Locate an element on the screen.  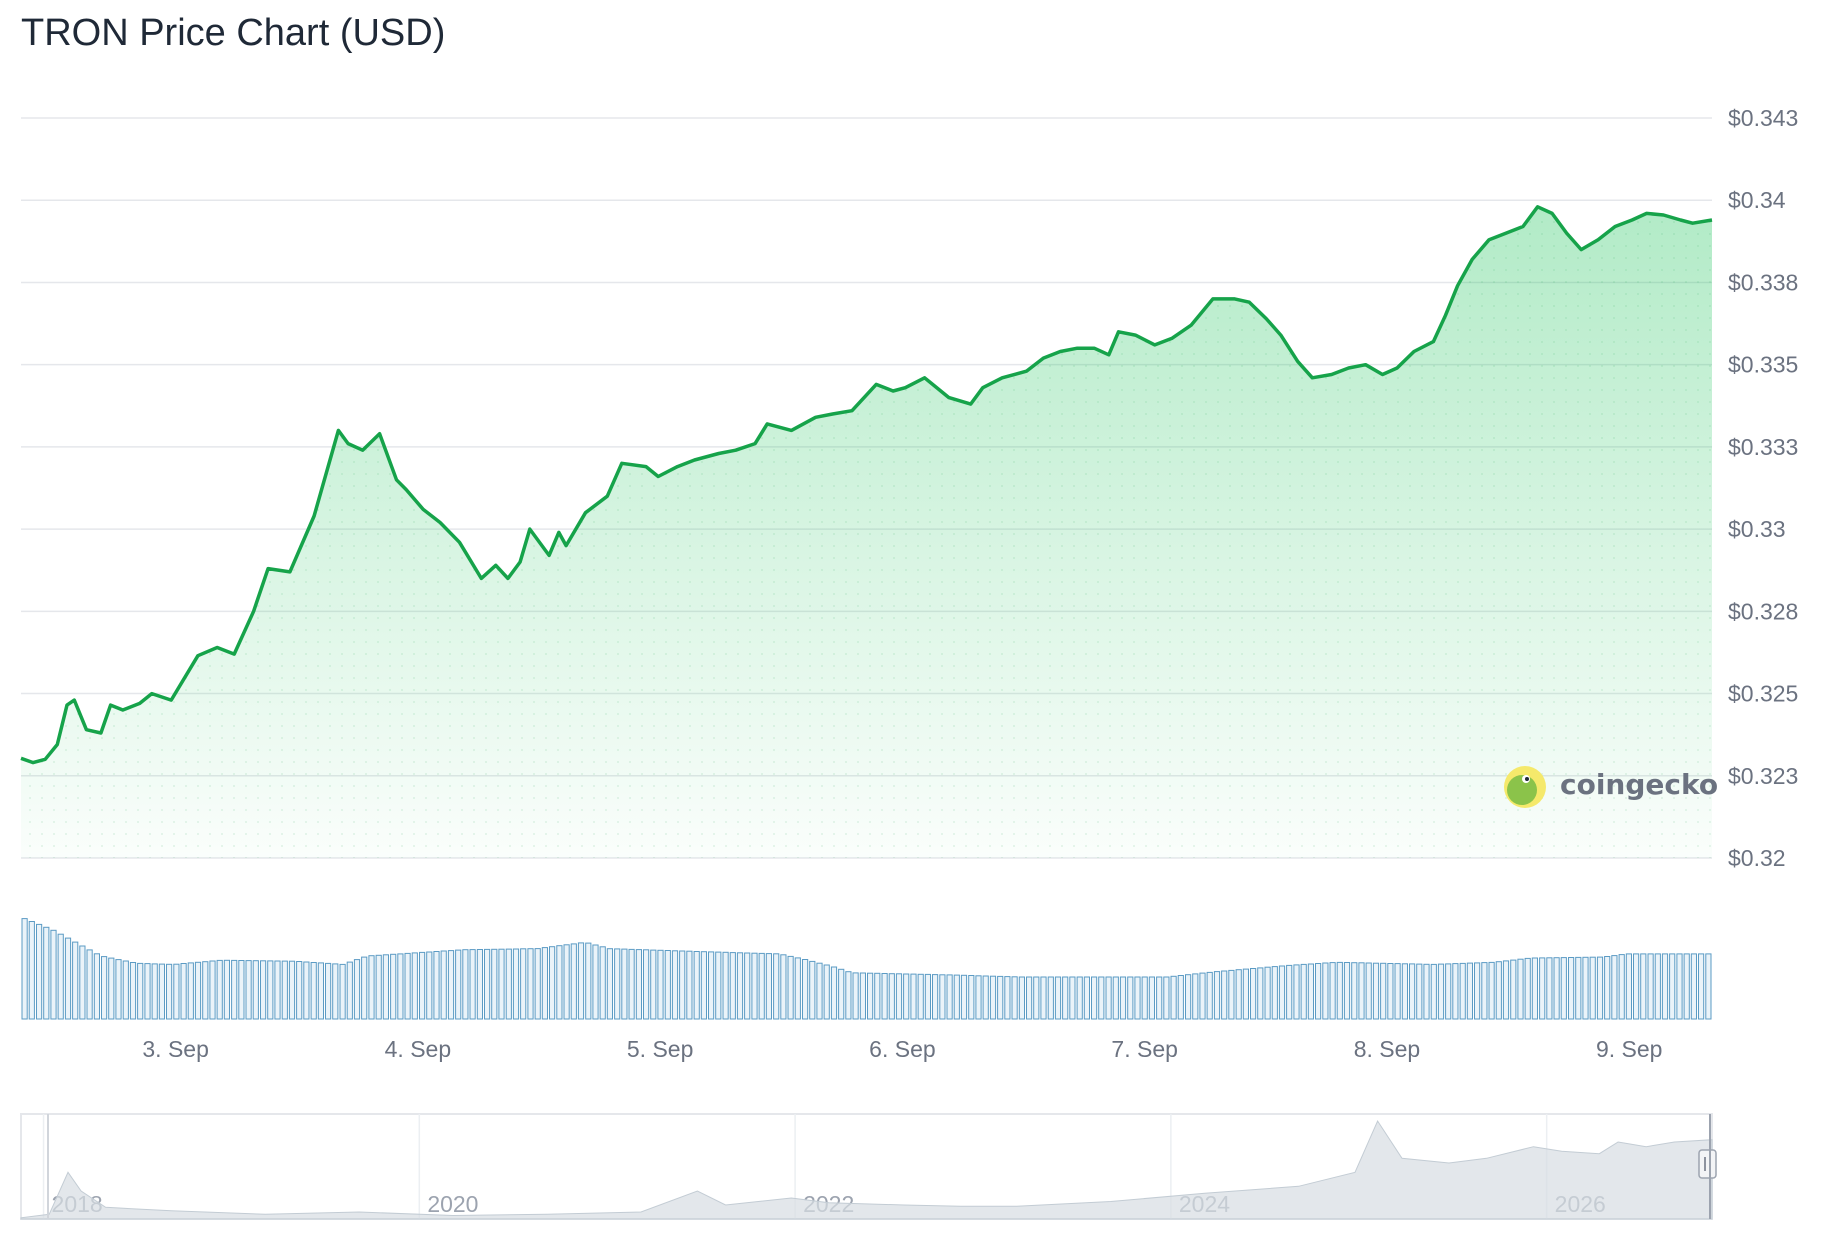
x-tick-label: 6. Sep is located at coordinates (902, 1049).